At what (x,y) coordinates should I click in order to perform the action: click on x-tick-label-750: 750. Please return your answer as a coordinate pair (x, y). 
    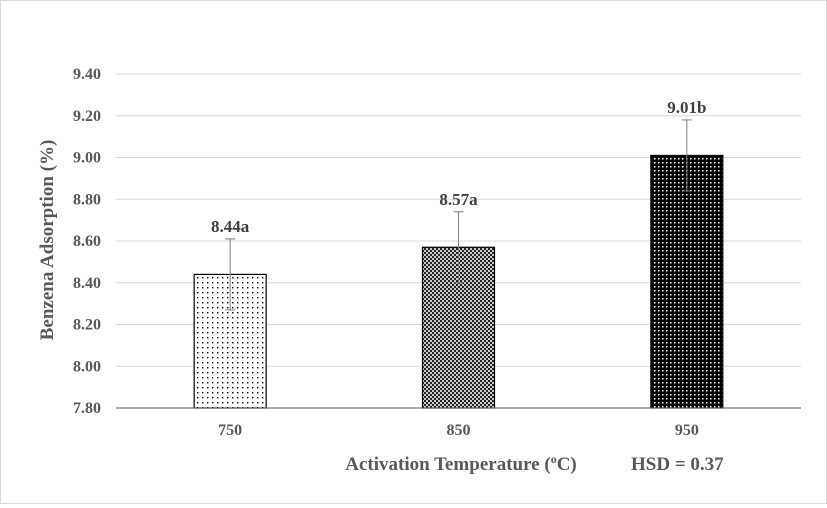
    Looking at the image, I should click on (230, 430).